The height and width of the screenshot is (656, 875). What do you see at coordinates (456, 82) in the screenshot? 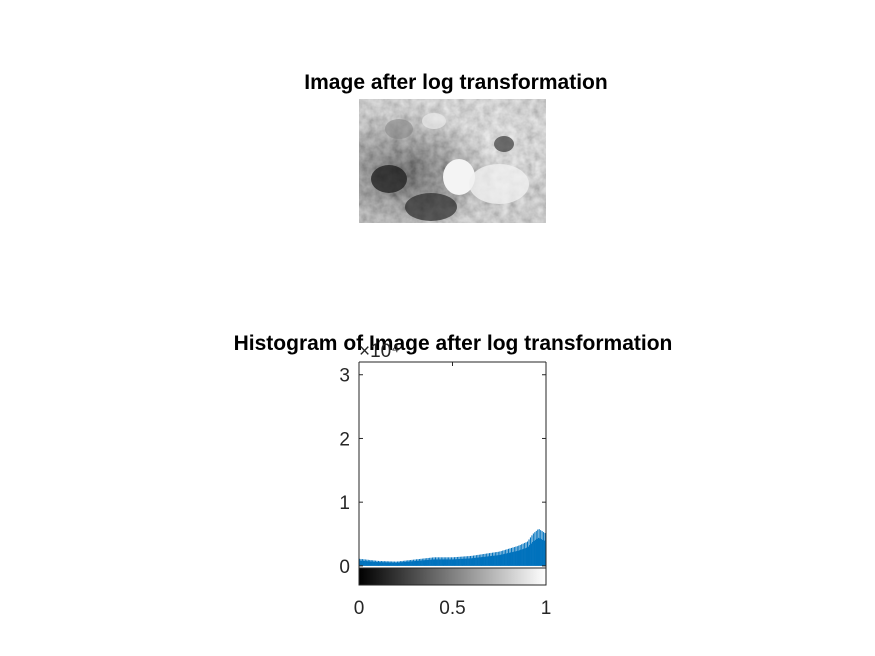
I see `image-title: Image after log transformation` at bounding box center [456, 82].